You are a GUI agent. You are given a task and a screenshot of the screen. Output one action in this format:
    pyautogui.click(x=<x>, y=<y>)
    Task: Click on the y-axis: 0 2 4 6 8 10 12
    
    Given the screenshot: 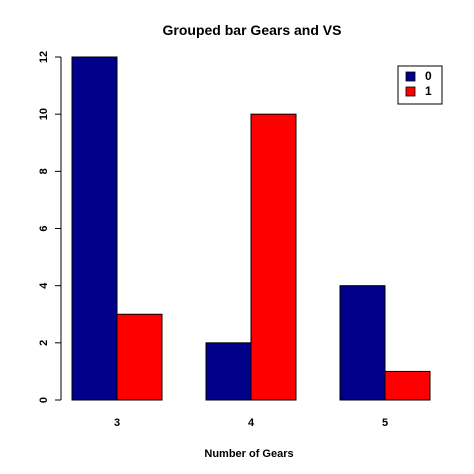 What is the action you would take?
    pyautogui.click(x=50, y=227)
    